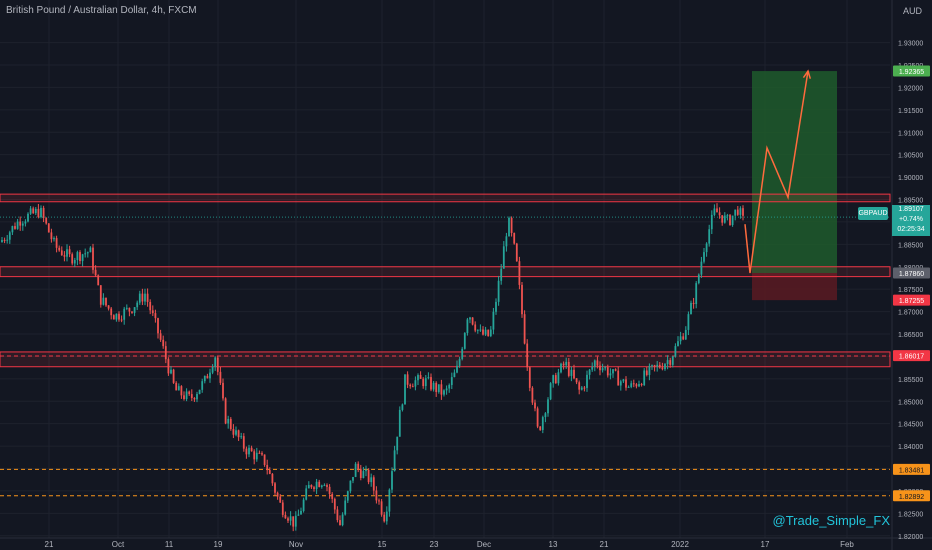 The image size is (932, 550). Describe the element at coordinates (169, 544) in the screenshot. I see `x-tick-label: 11` at that location.